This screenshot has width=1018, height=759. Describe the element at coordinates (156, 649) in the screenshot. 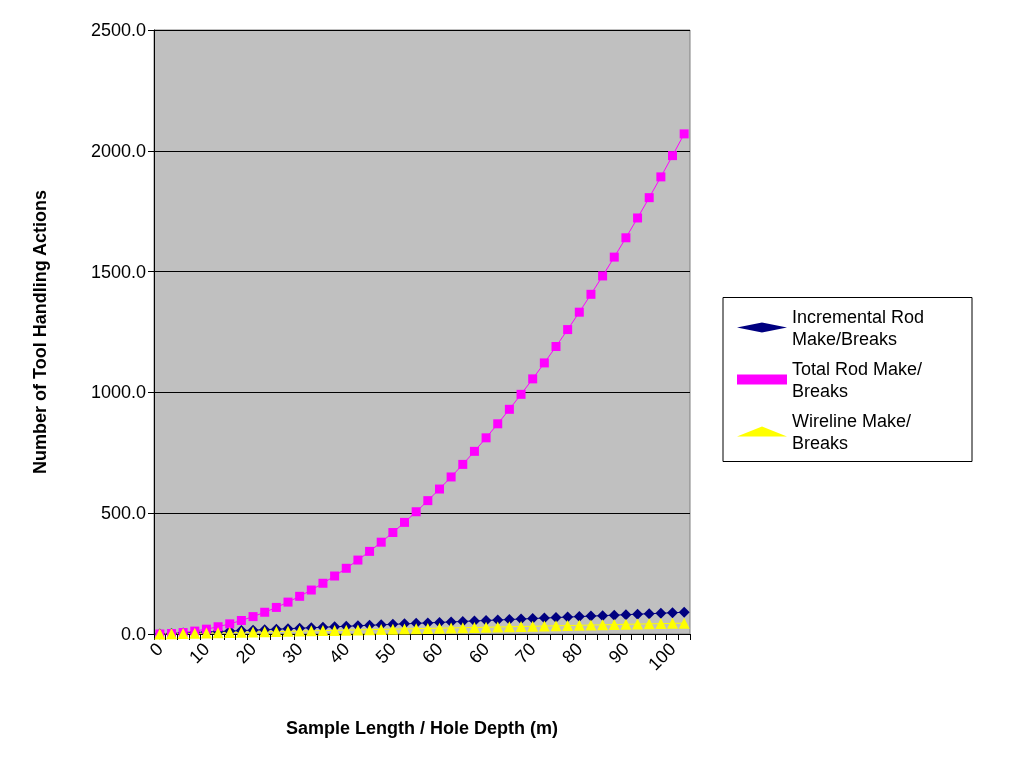

I see `x-tick-label: 0` at that location.